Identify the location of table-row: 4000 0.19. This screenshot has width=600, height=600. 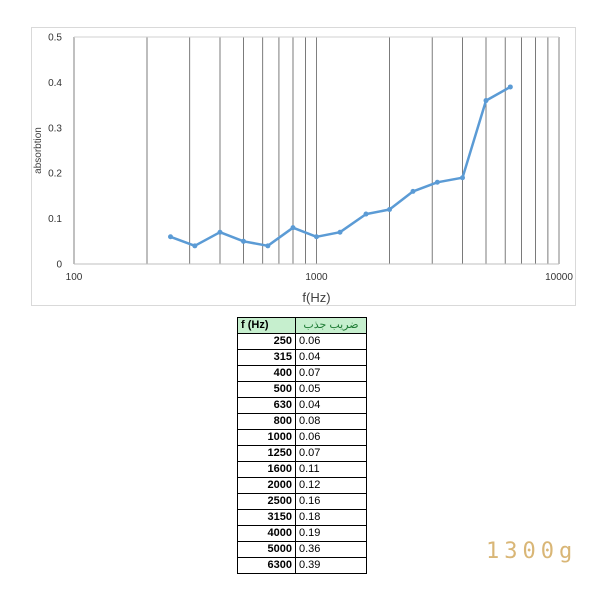
(302, 533).